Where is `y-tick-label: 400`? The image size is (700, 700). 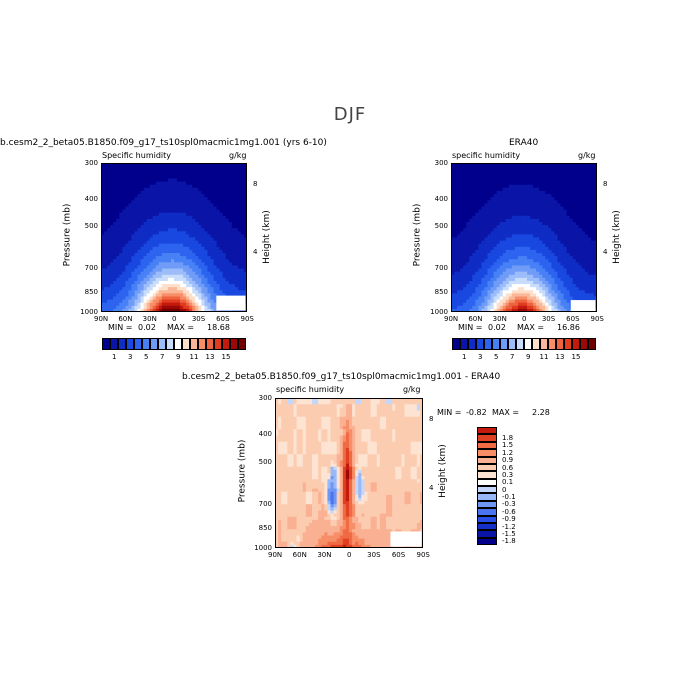 y-tick-label: 400 is located at coordinates (91, 198).